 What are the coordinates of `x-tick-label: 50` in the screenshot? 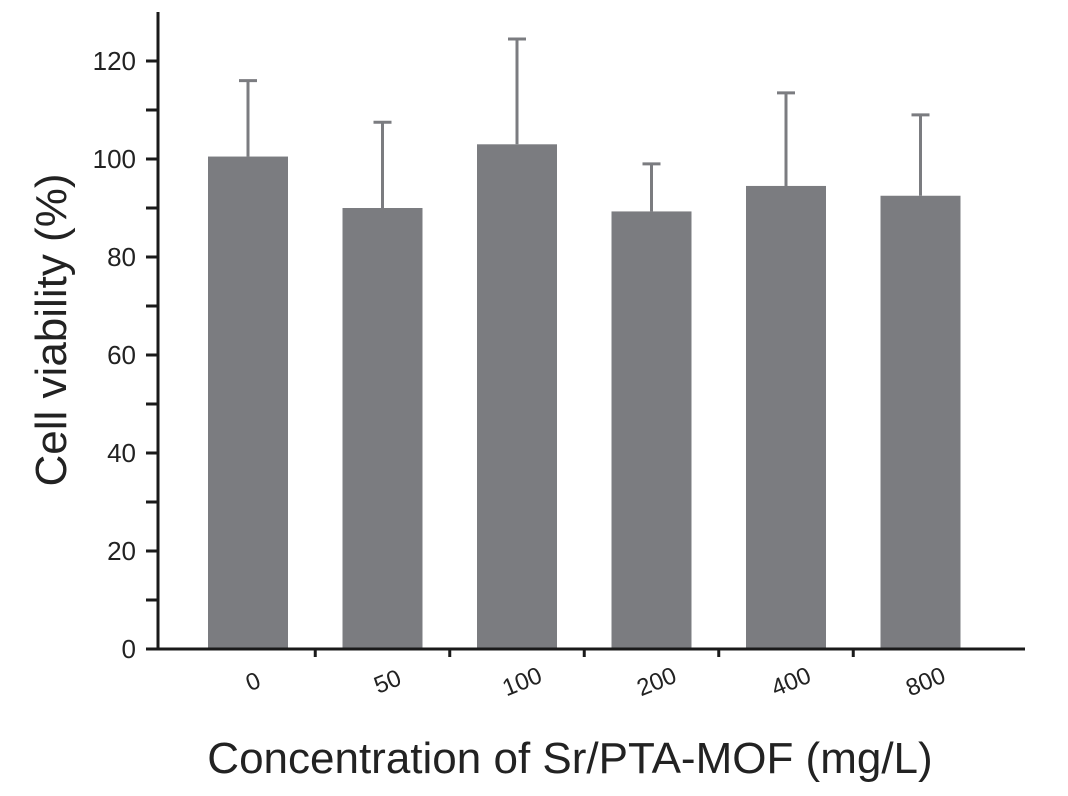 It's located at (387, 682).